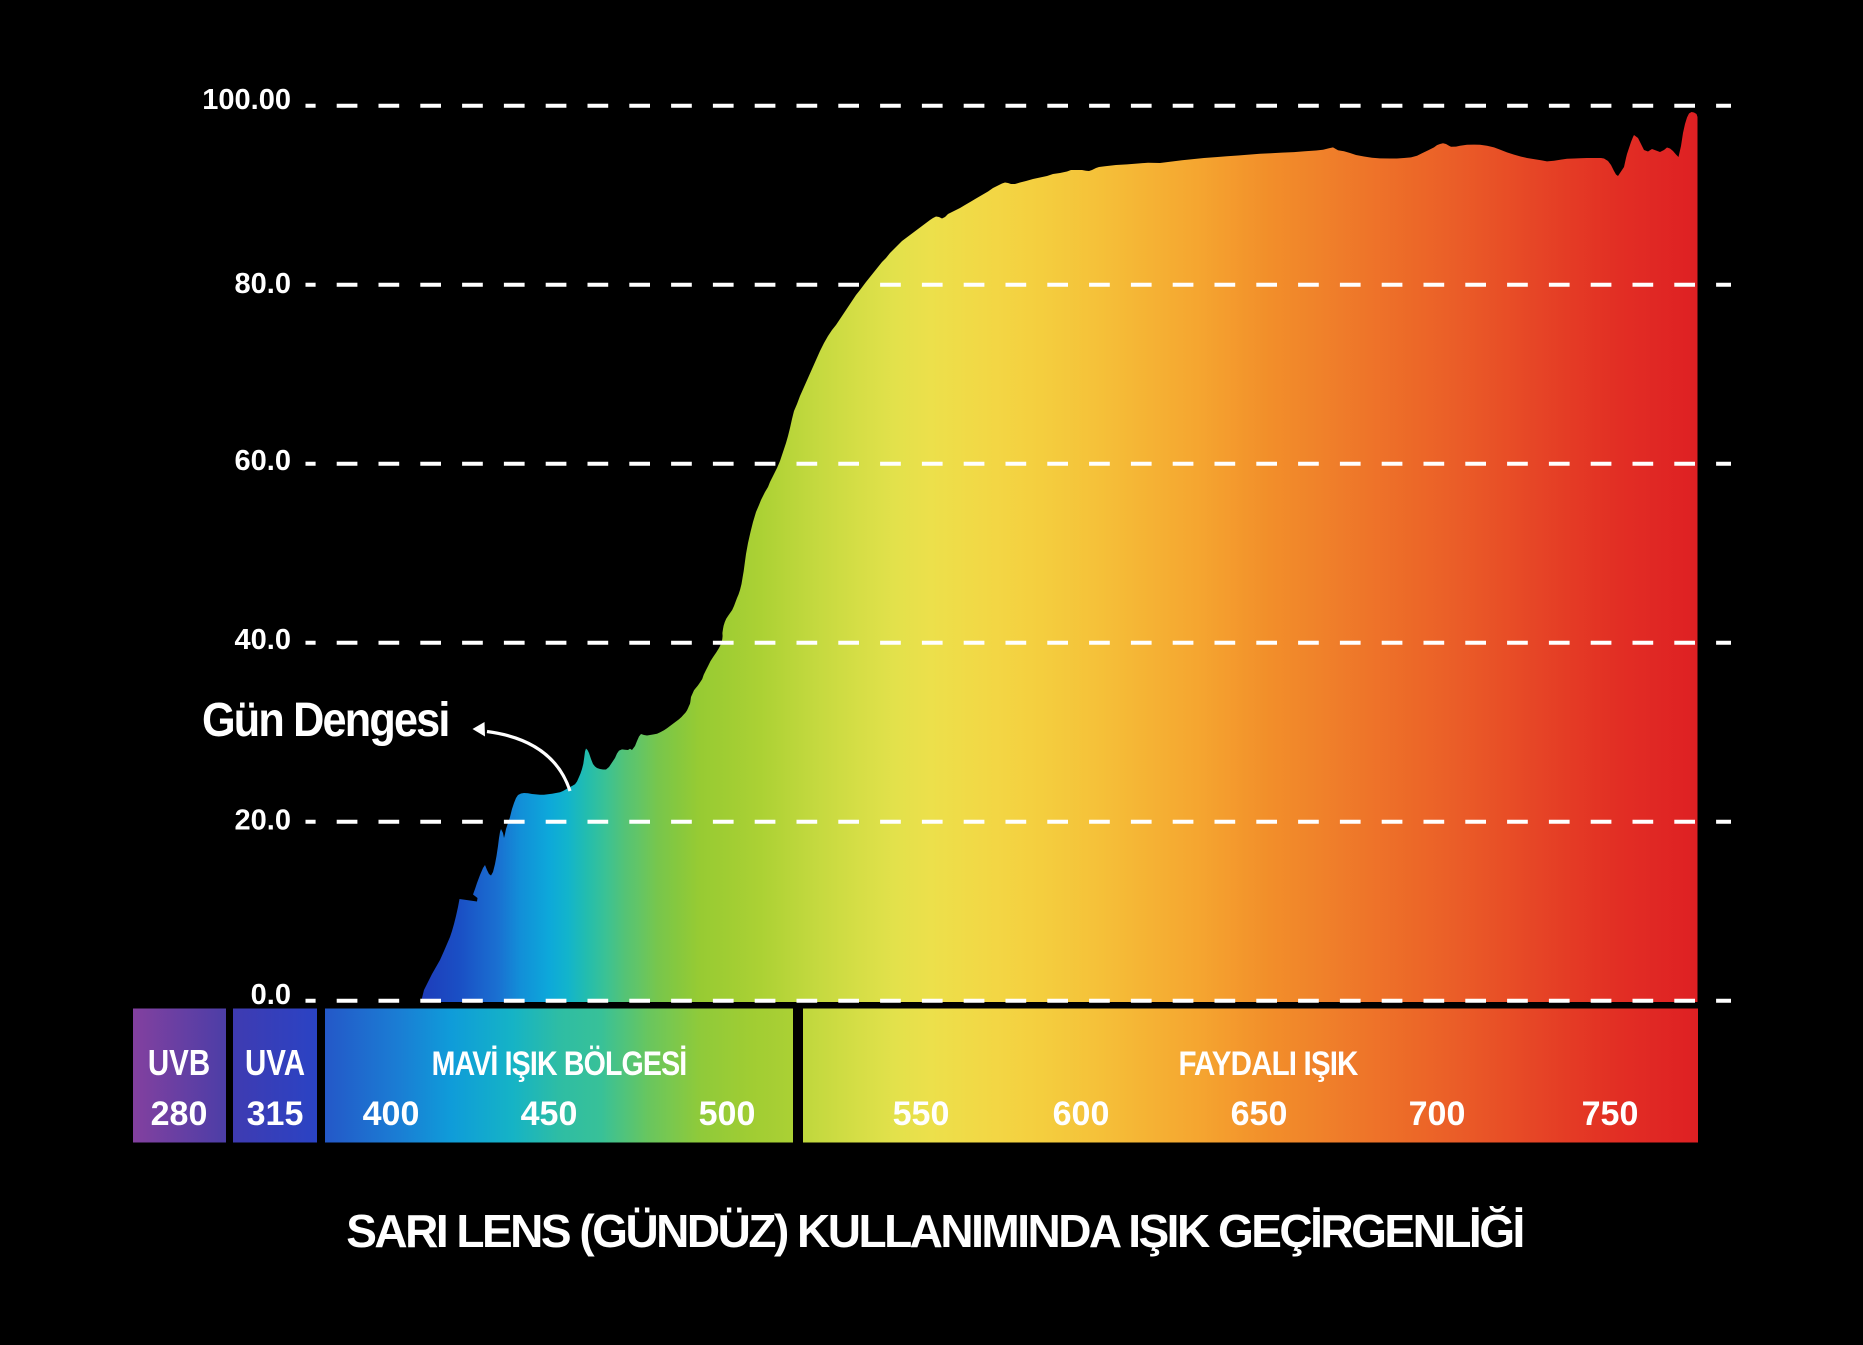 The height and width of the screenshot is (1345, 1863). Describe the element at coordinates (727, 1114) in the screenshot. I see `svg-text: 500` at that location.